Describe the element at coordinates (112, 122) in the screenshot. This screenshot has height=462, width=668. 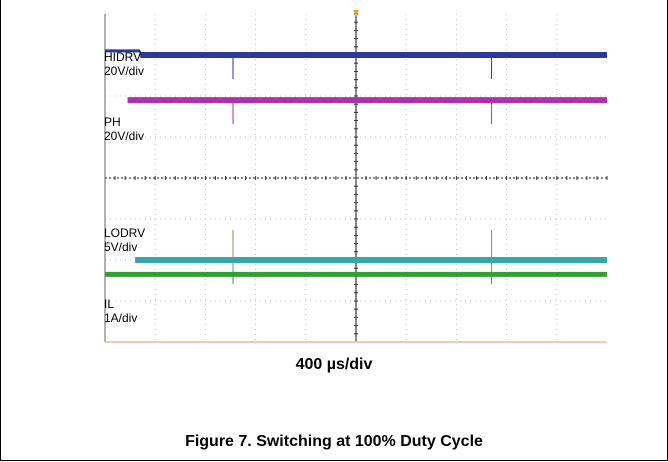
I see `label-ph-name: PH` at that location.